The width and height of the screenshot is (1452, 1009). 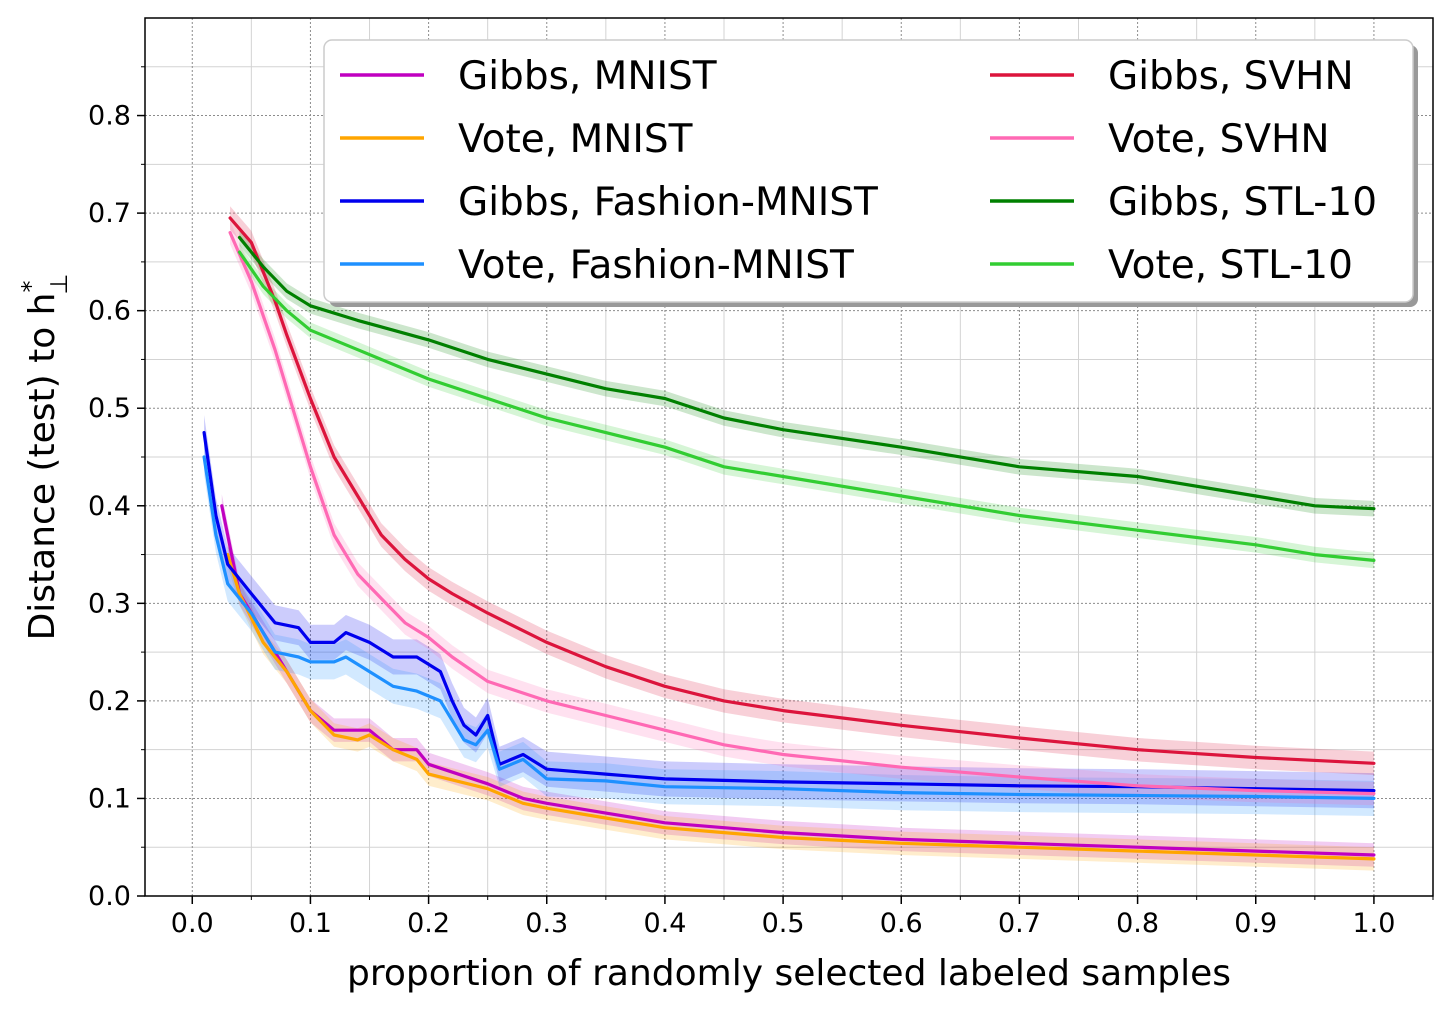 I want to click on x-tick-label: 0.8, so click(x=1137, y=923).